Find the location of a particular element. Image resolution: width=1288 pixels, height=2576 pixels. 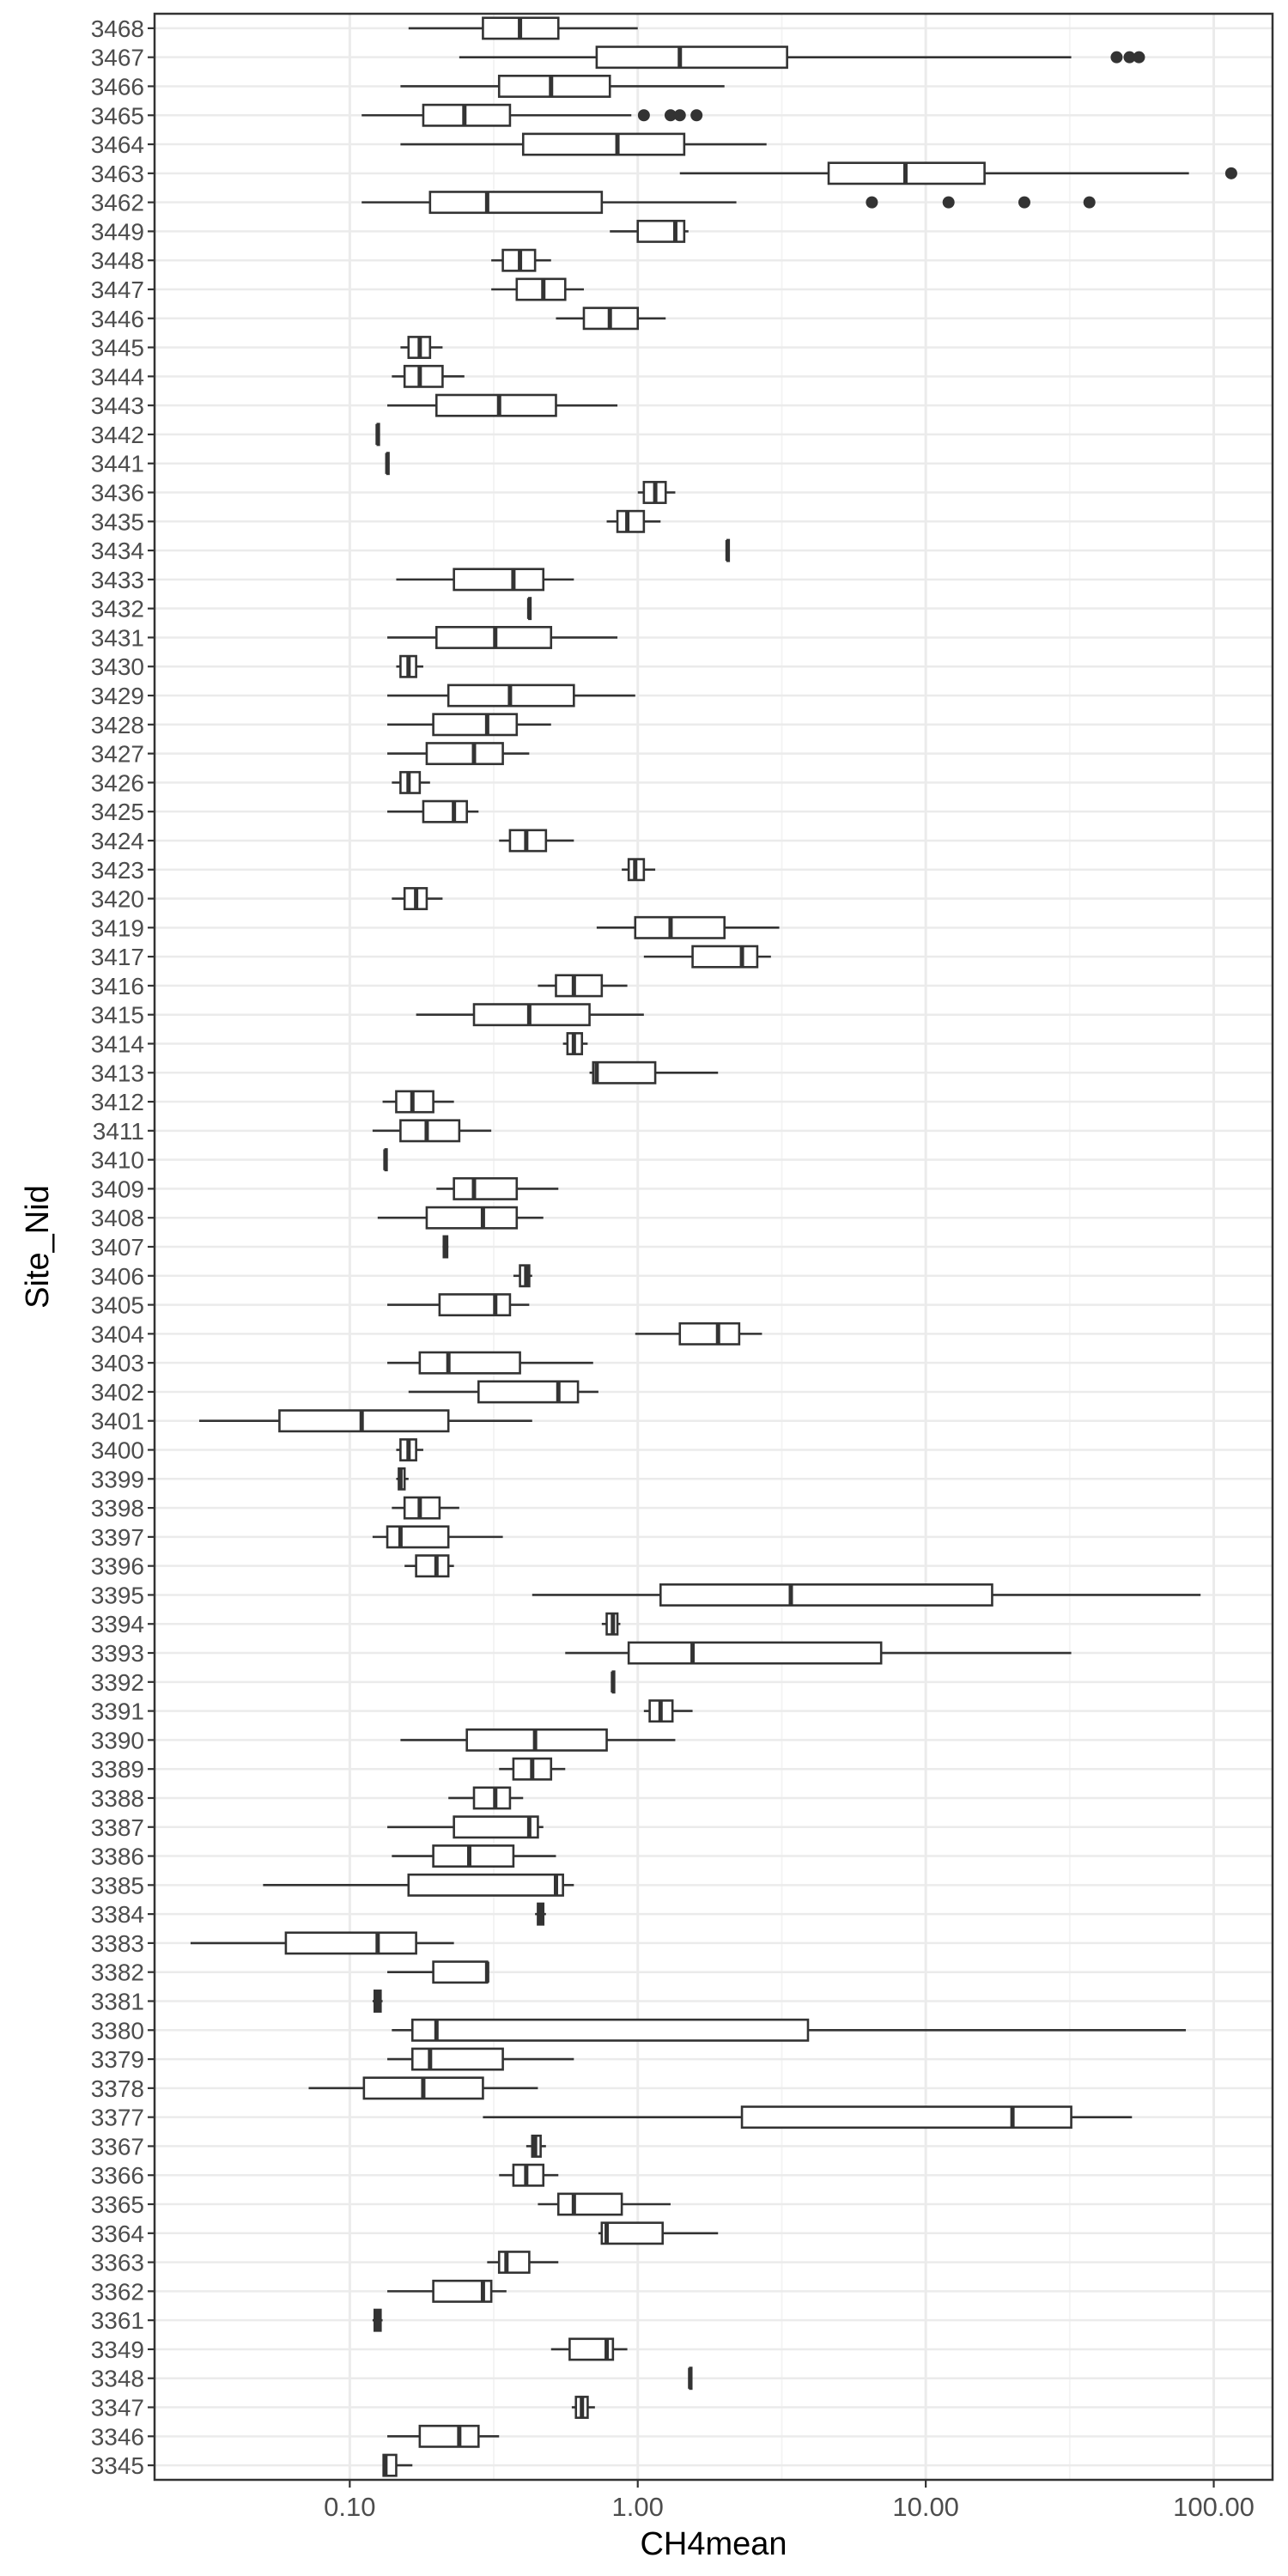

y-tick-label: 3466 is located at coordinates (117, 86).